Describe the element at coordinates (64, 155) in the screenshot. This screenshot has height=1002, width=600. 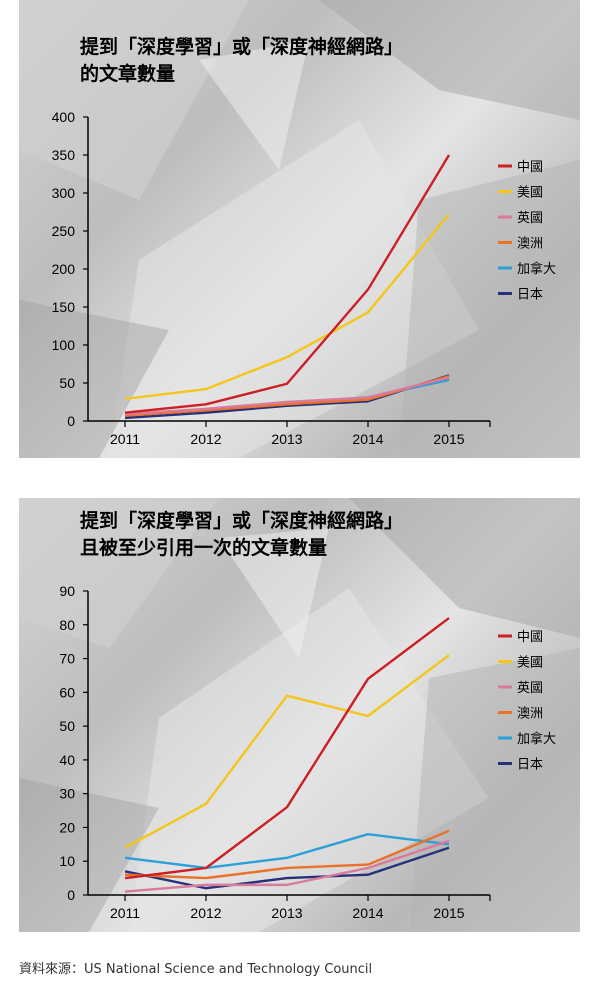
I see `y-tick-label: 350` at that location.